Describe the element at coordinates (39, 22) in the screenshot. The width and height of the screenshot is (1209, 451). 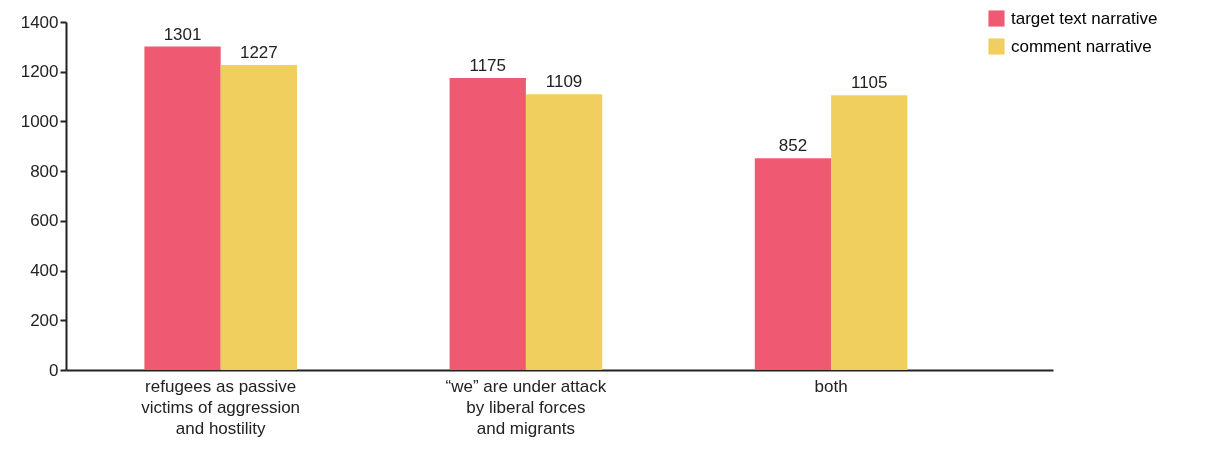
I see `y-tick-label: 1400` at that location.